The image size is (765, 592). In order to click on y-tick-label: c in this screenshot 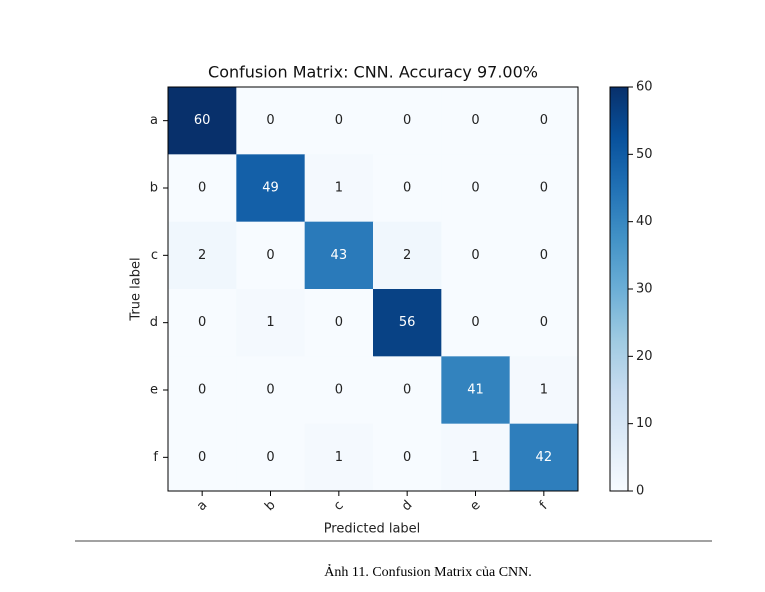, I will do `click(154, 255)`.